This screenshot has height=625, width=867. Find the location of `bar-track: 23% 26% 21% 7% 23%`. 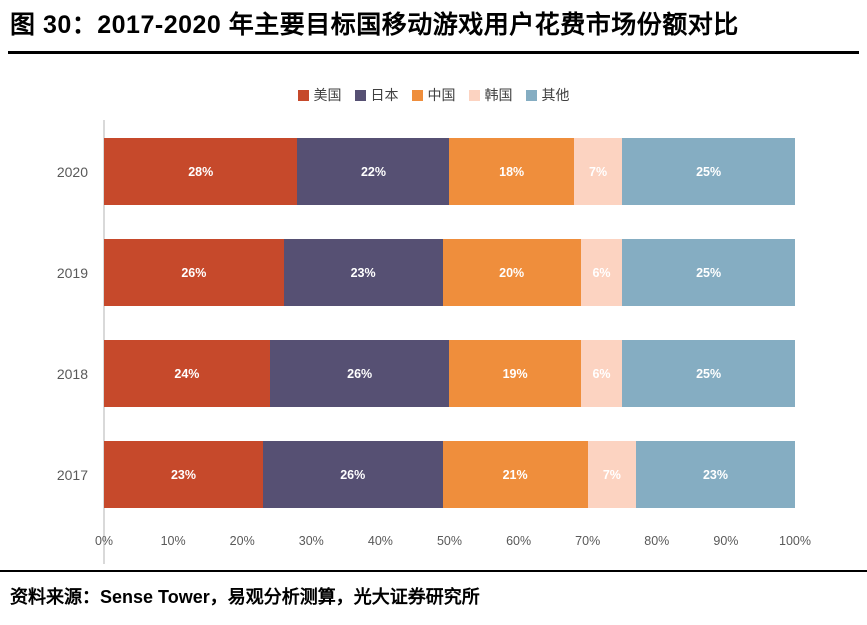

bar-track: 23% 26% 21% 7% 23% is located at coordinates (449, 474).